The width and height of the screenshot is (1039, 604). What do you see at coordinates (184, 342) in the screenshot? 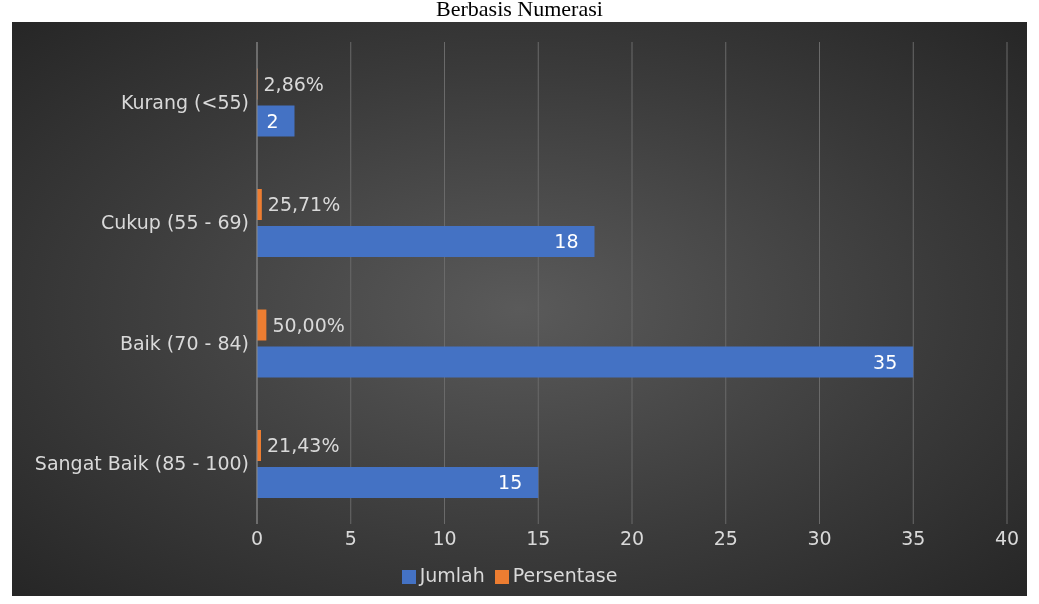
I see `y-tick-label: Baik (70 - 84)` at bounding box center [184, 342].